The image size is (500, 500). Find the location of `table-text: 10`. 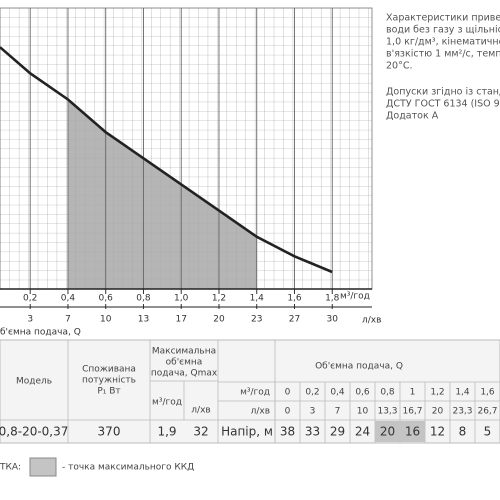

table-text: 10 is located at coordinates (363, 412).